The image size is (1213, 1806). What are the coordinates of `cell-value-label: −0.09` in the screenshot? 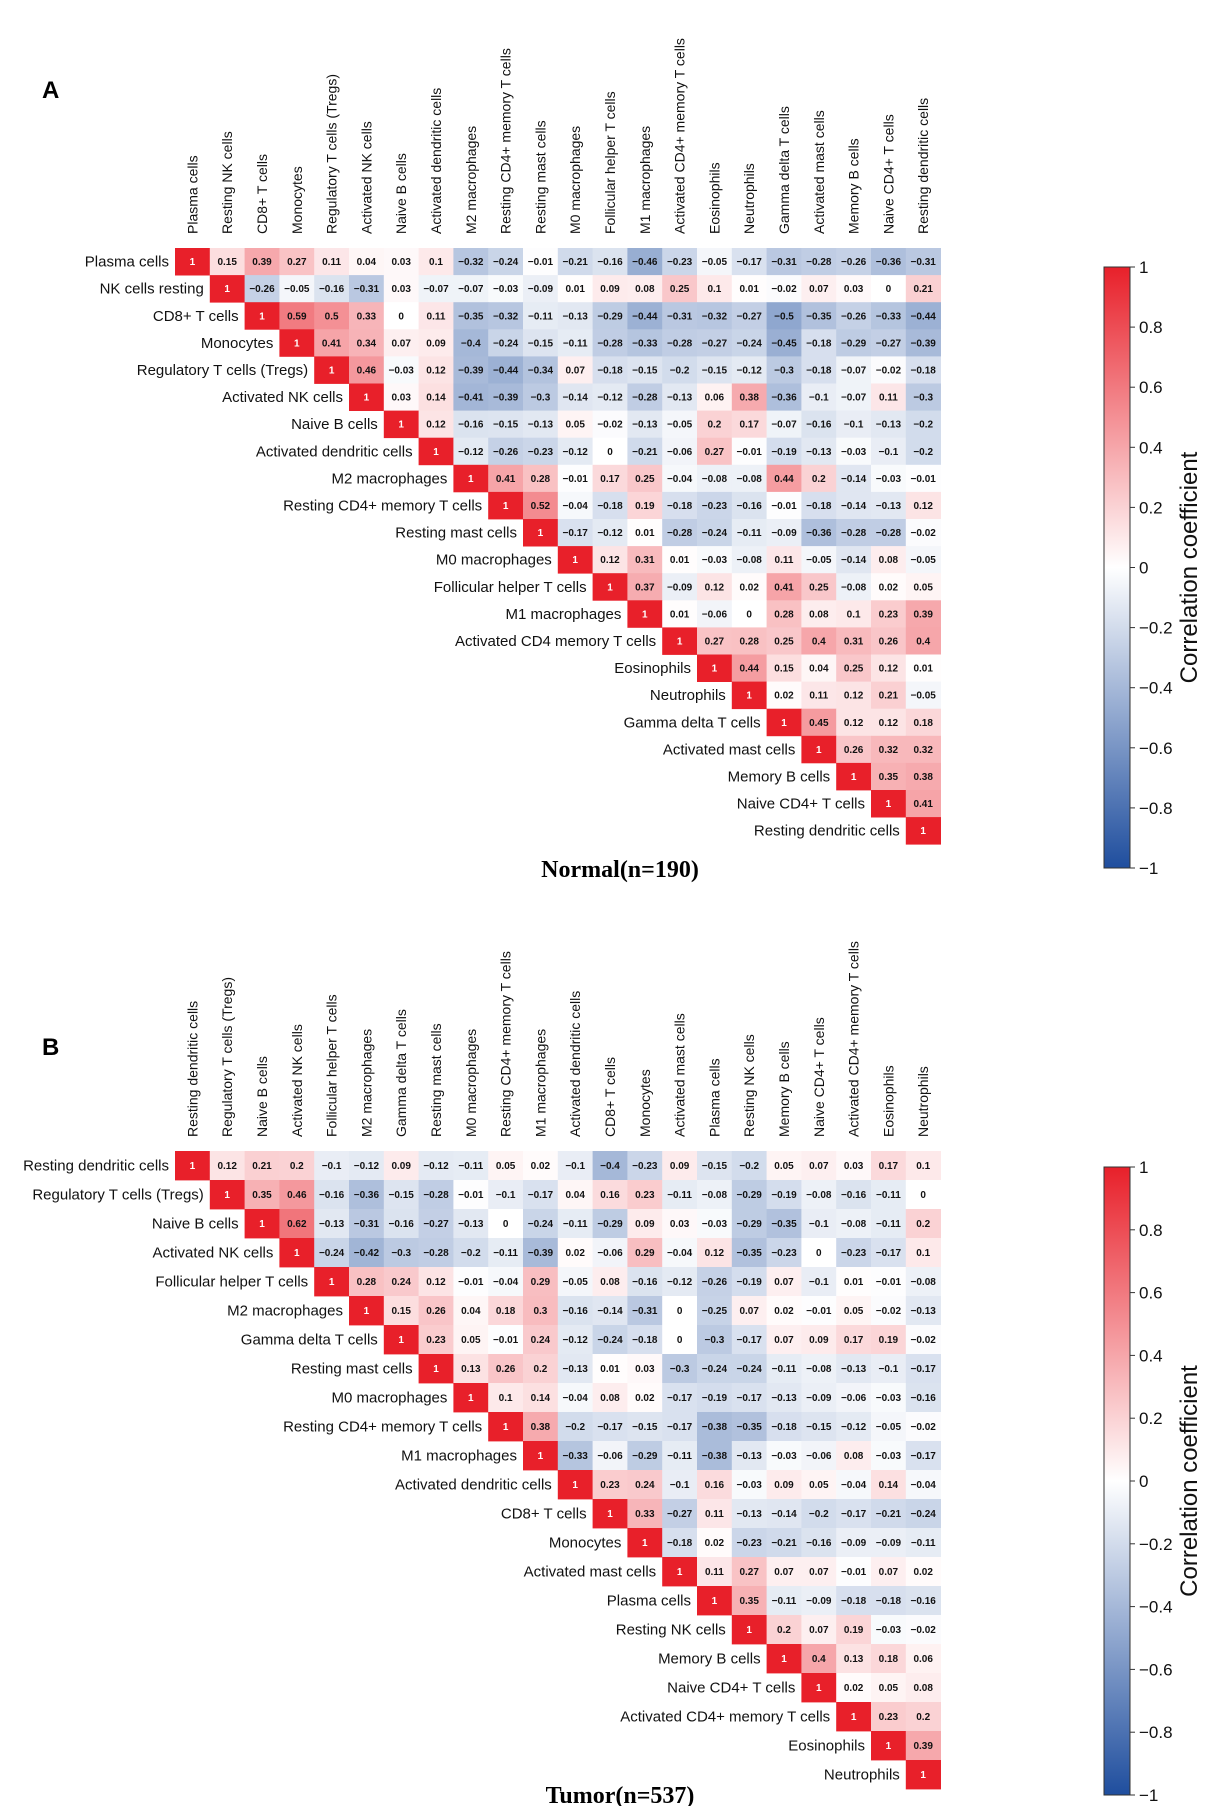 It's located at (784, 533).